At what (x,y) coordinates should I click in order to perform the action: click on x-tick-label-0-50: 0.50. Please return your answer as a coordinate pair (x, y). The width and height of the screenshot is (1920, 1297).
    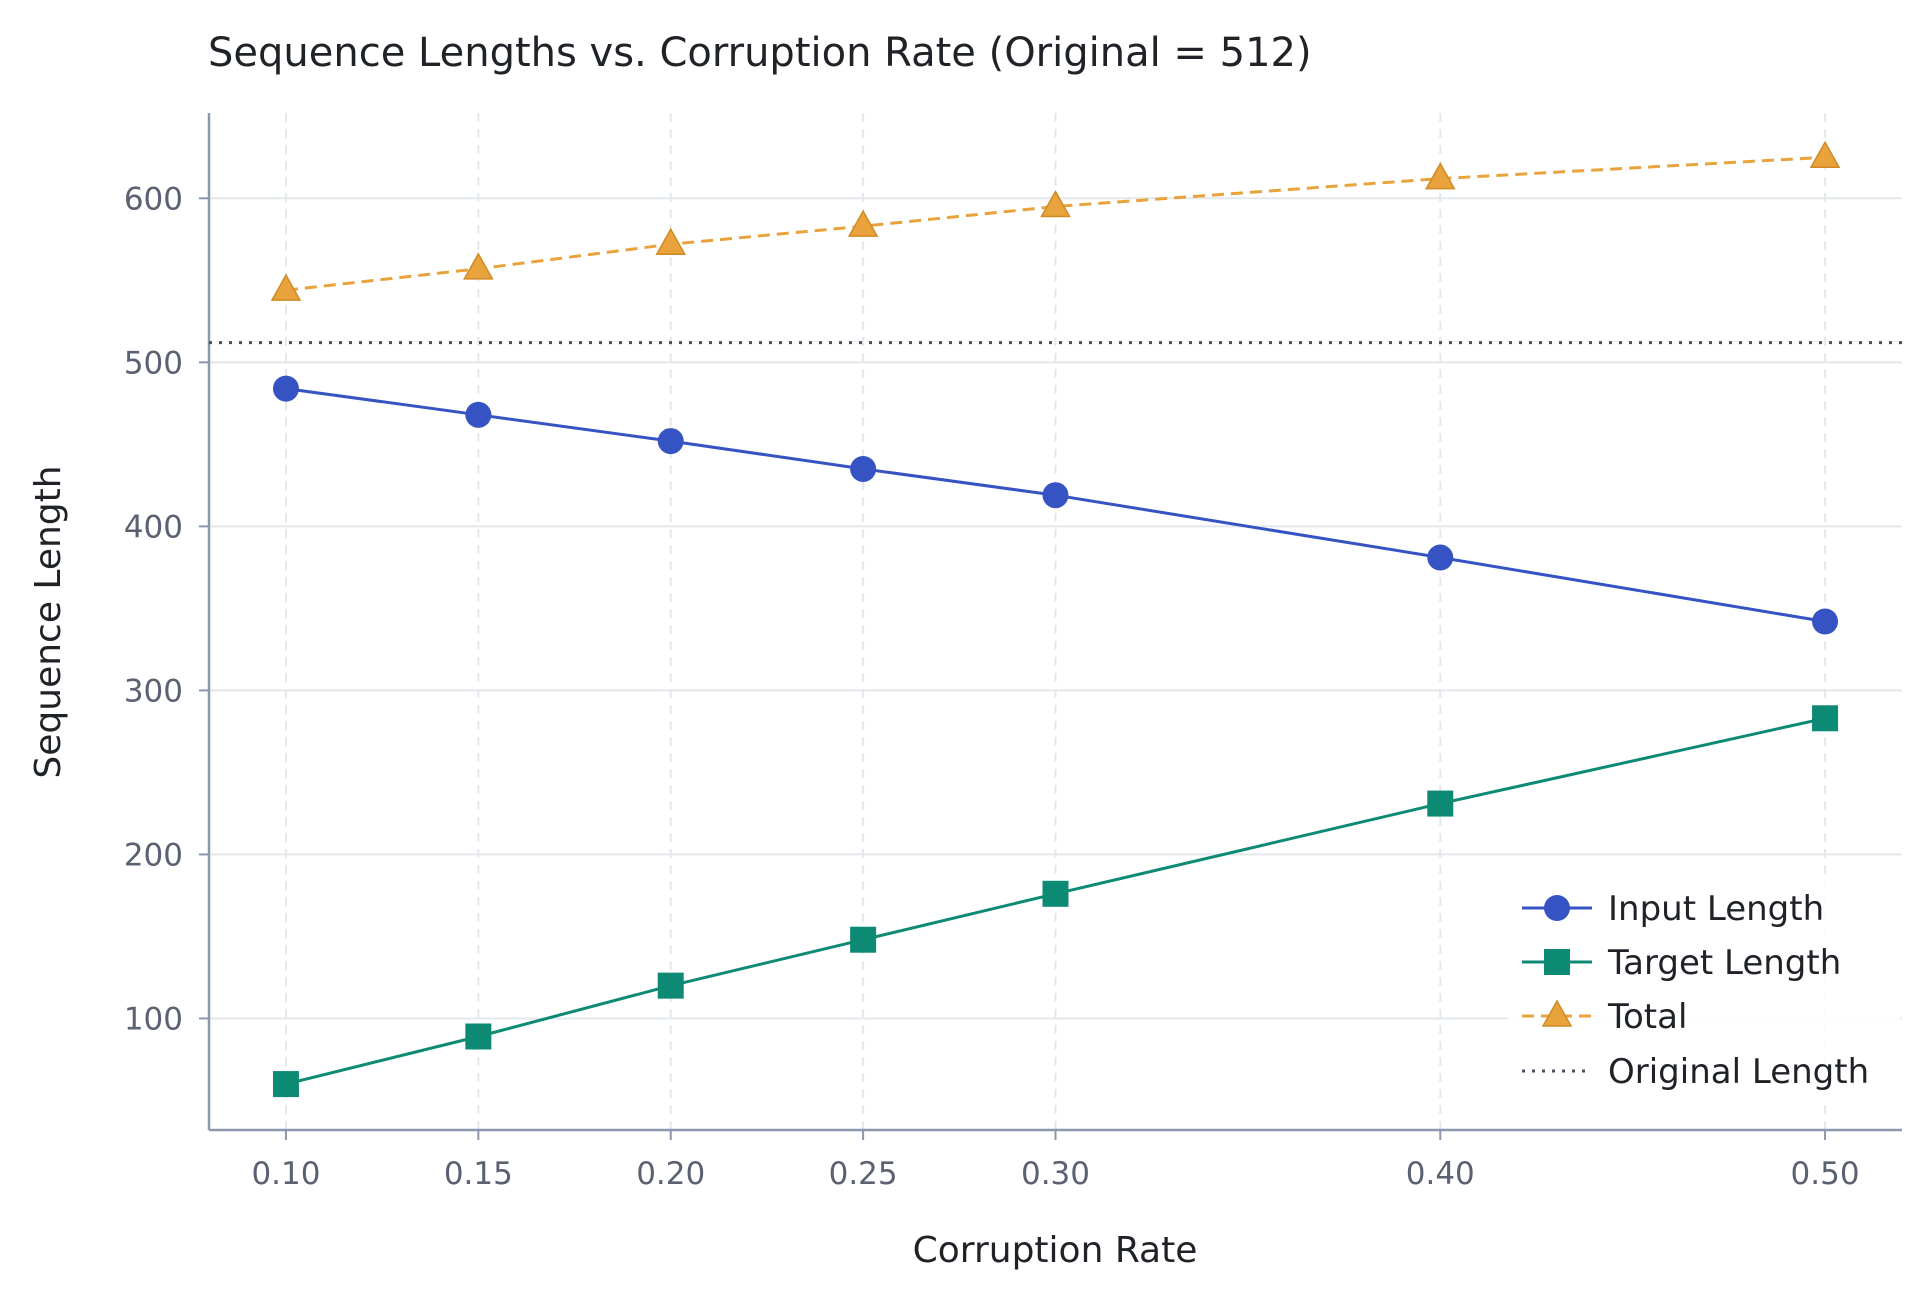
    Looking at the image, I should click on (1825, 1174).